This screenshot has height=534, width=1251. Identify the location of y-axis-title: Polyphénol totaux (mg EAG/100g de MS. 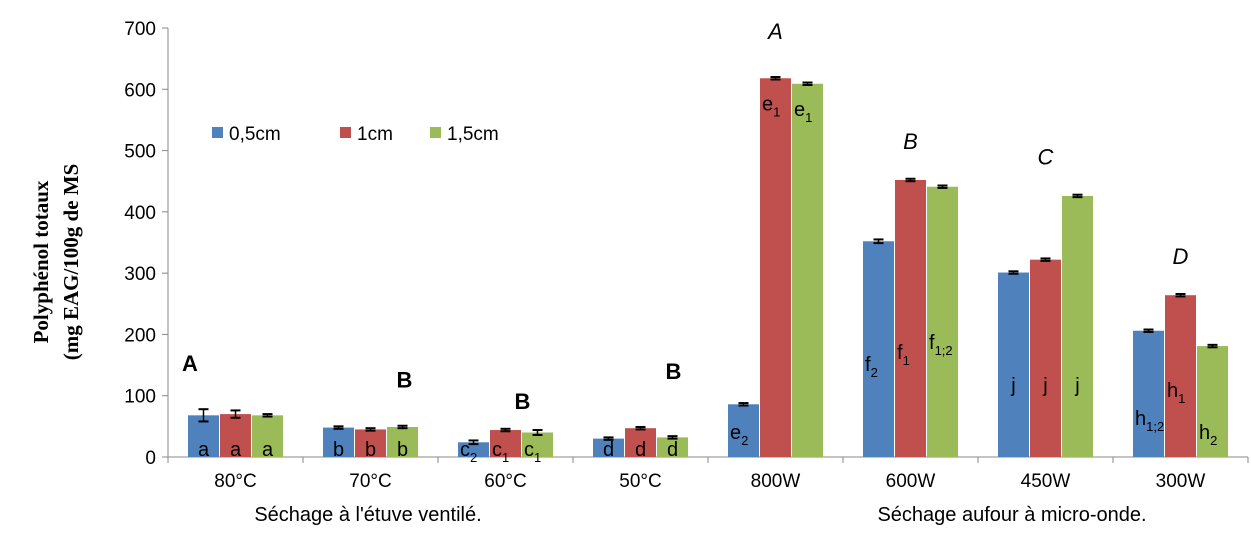
(56, 262).